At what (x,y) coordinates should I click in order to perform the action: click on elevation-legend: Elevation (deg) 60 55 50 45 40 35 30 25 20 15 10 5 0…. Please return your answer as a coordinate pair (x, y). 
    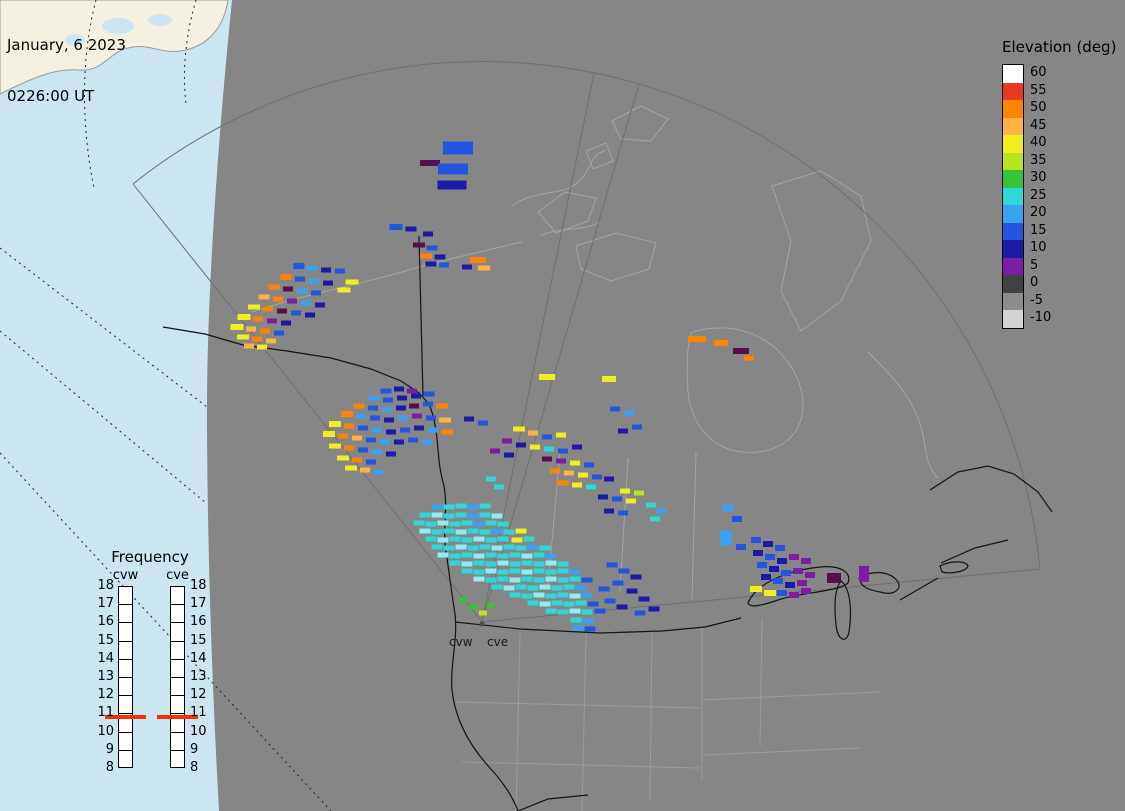
    Looking at the image, I should click on (1062, 183).